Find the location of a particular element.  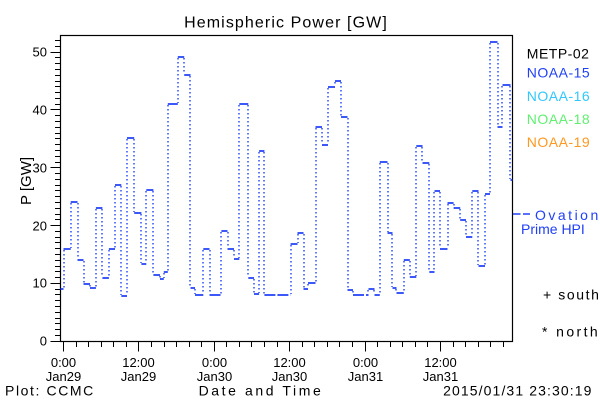

svg-text: 50 is located at coordinates (40, 52).